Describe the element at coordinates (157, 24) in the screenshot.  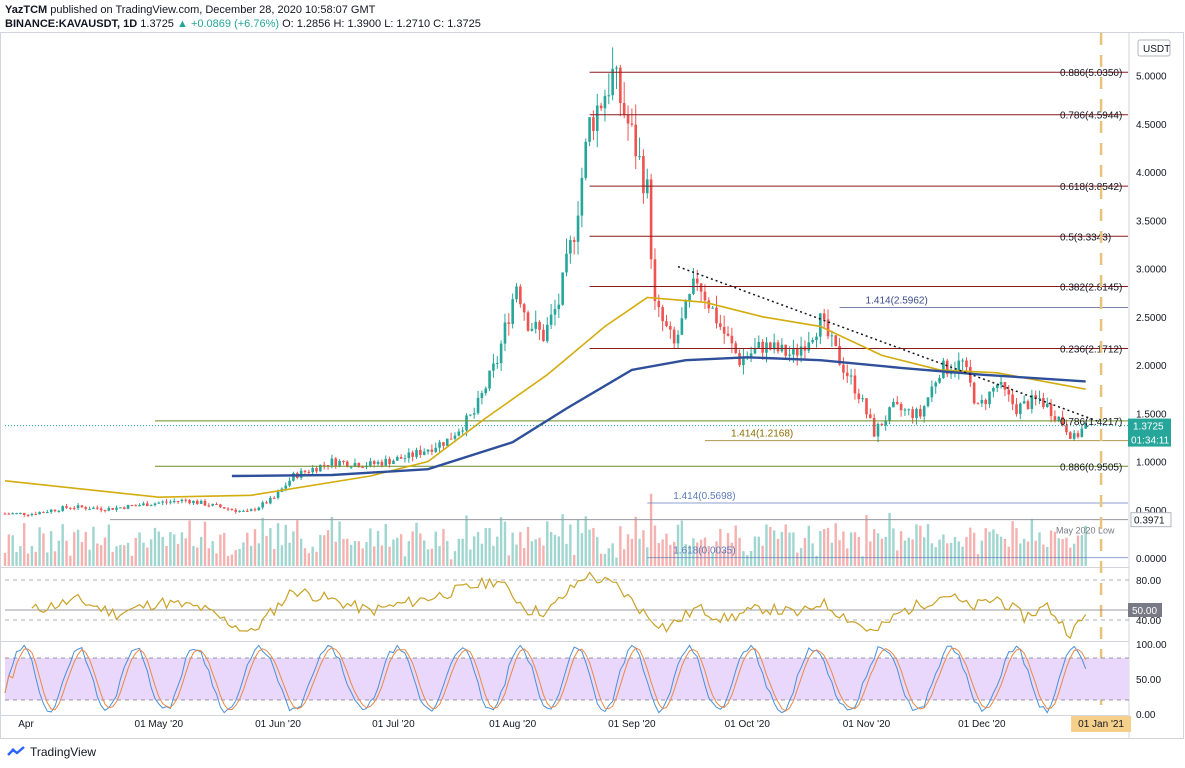
I see `last-price: 1.3725` at that location.